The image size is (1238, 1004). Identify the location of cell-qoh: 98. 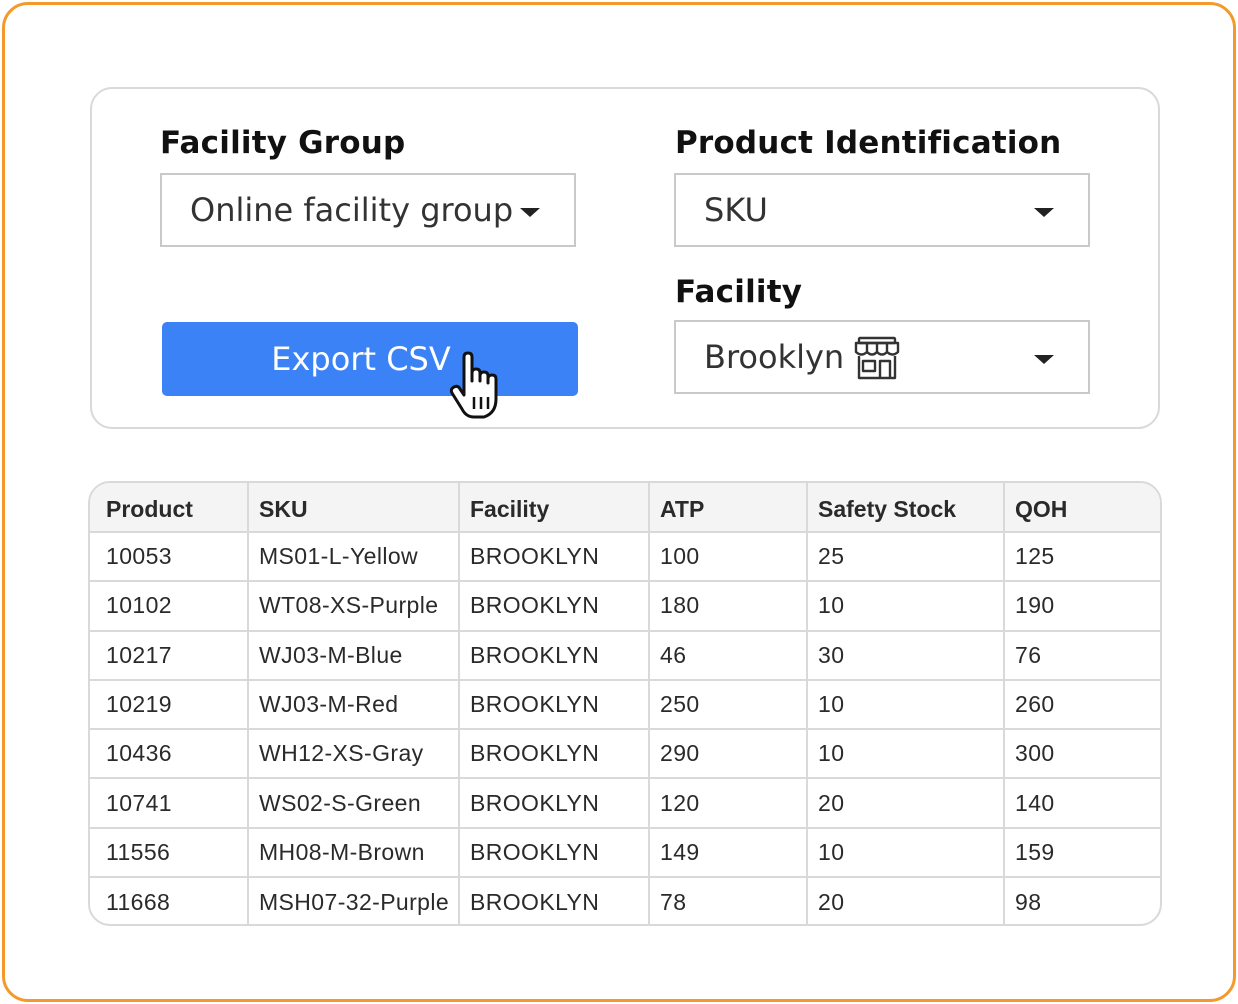
(1028, 901).